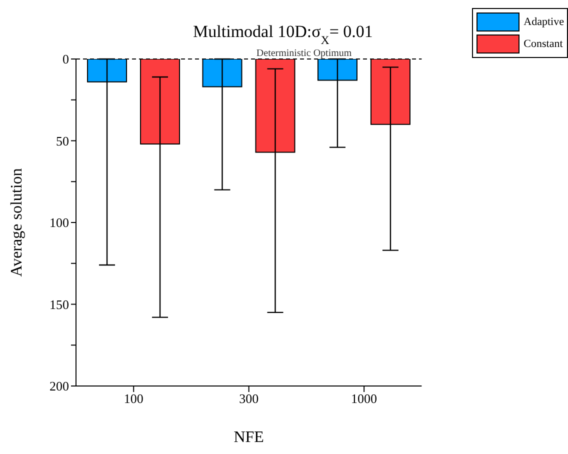 Image resolution: width=568 pixels, height=454 pixels. Describe the element at coordinates (249, 398) in the screenshot. I see `x-tick-label: 300` at that location.